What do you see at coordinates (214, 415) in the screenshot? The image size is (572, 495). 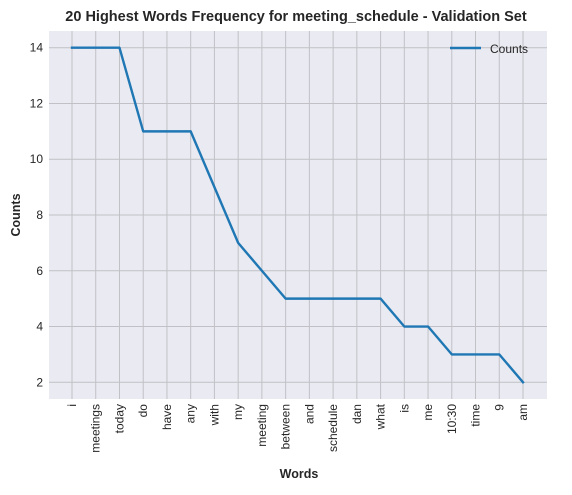 I see `x-tick-label: with` at bounding box center [214, 415].